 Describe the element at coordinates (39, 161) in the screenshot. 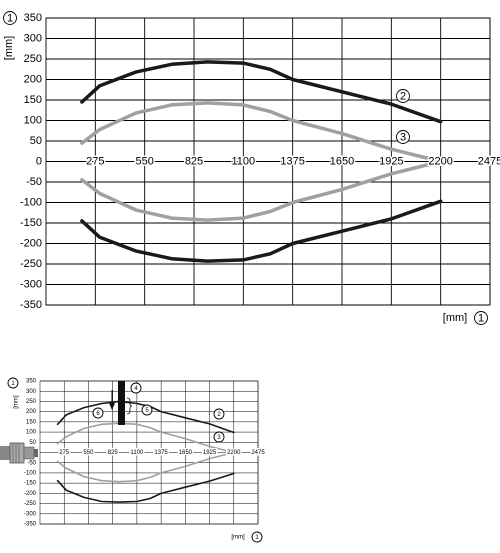

I see `y-tick-label: 0` at that location.